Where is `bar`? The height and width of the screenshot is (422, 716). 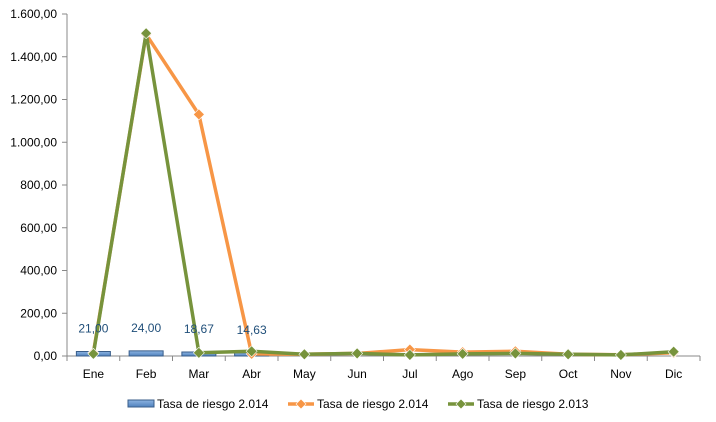 bar is located at coordinates (146, 353).